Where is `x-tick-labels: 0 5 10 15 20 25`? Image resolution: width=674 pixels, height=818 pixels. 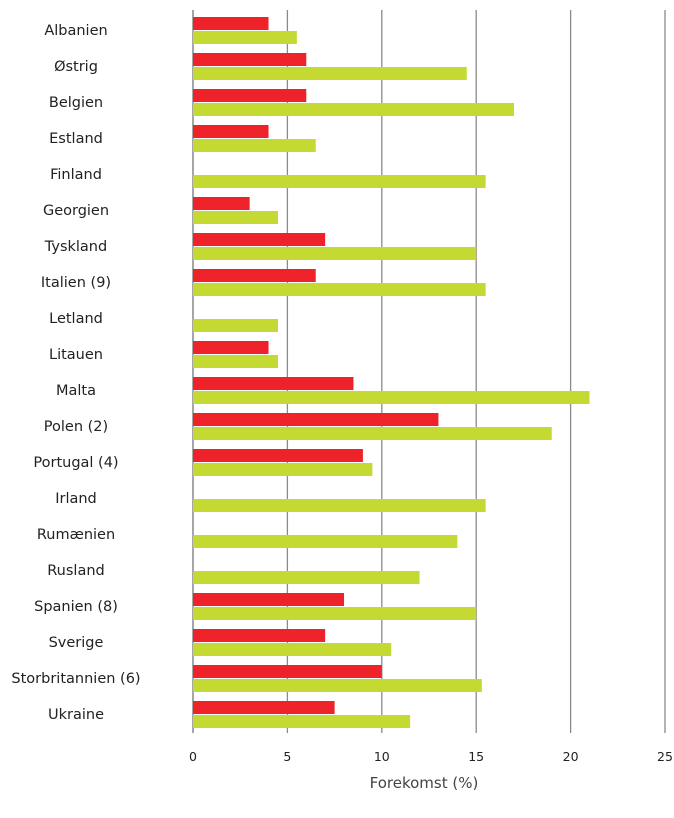
x-tick-labels: 0 5 10 15 20 25 is located at coordinates (431, 756).